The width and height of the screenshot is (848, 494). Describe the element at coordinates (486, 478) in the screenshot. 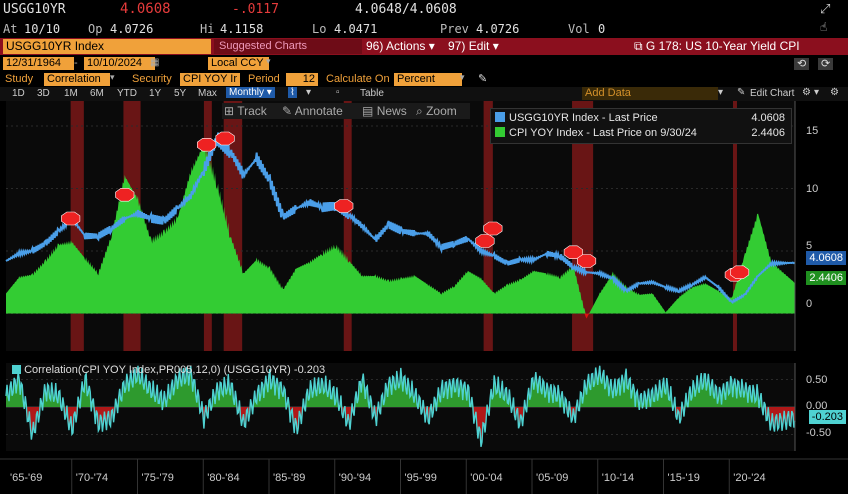

I see `x-axis-label: '00-'04` at that location.